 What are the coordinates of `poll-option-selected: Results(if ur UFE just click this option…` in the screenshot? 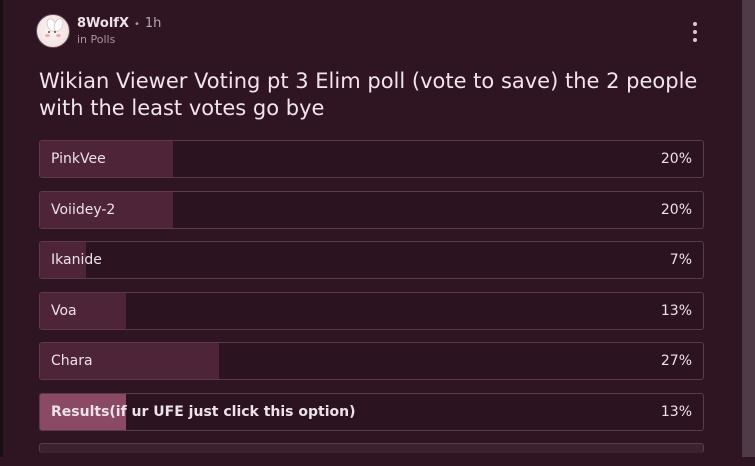 It's located at (371, 411).